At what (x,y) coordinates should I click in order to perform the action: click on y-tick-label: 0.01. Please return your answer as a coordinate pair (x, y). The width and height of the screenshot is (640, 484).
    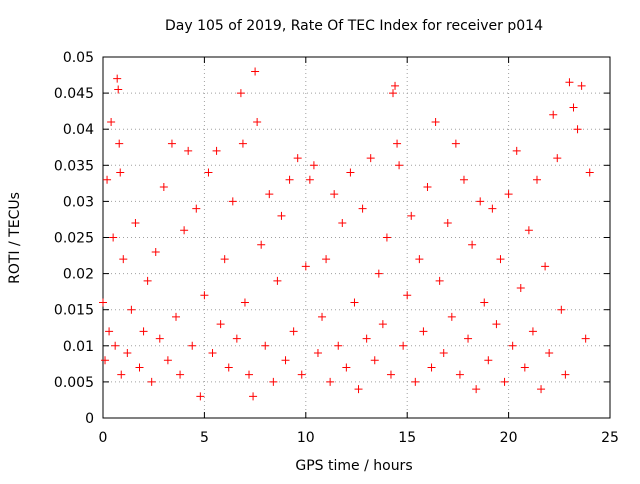
    Looking at the image, I should click on (78, 347).